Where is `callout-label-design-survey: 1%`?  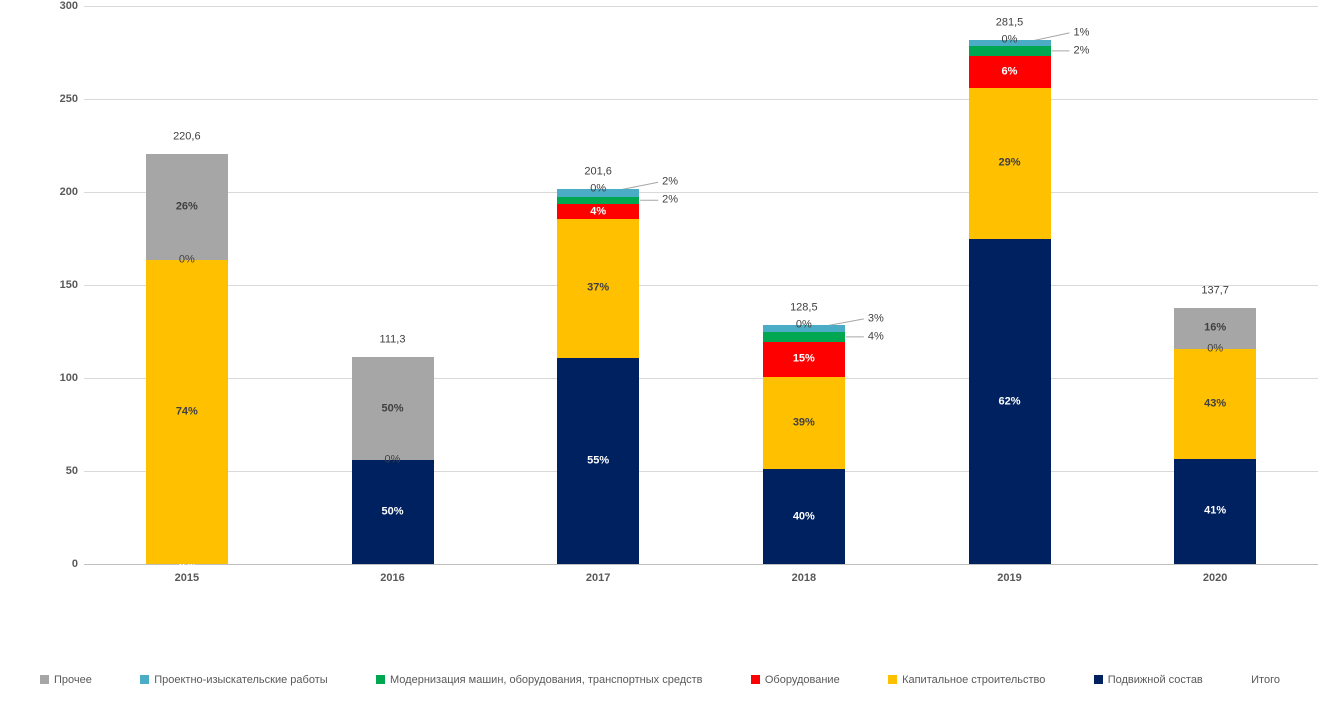
callout-label-design-survey: 1% is located at coordinates (1081, 32).